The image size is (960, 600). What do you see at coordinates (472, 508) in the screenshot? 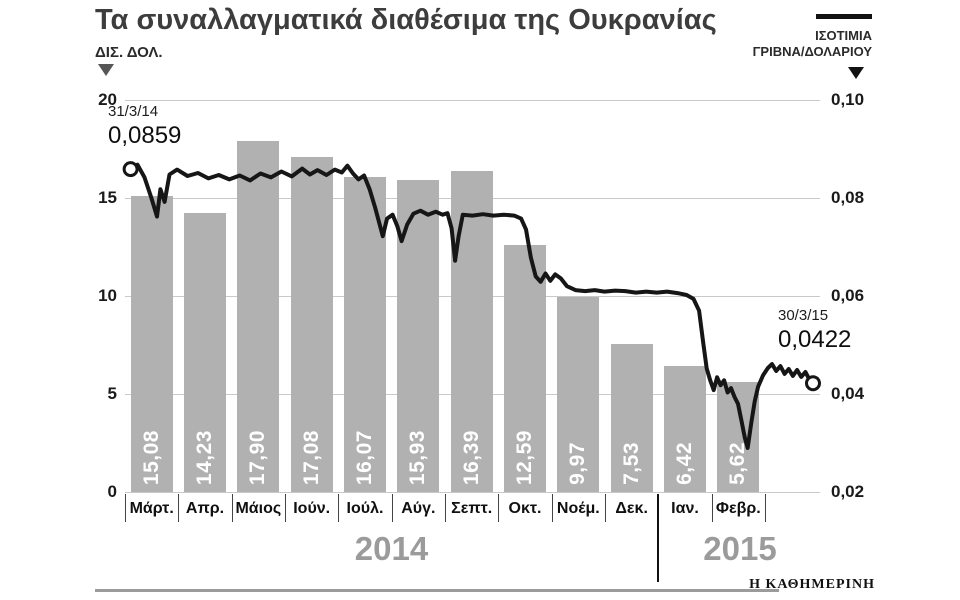
I see `month-label-Σεπτ.: Σεπτ.` at bounding box center [472, 508].